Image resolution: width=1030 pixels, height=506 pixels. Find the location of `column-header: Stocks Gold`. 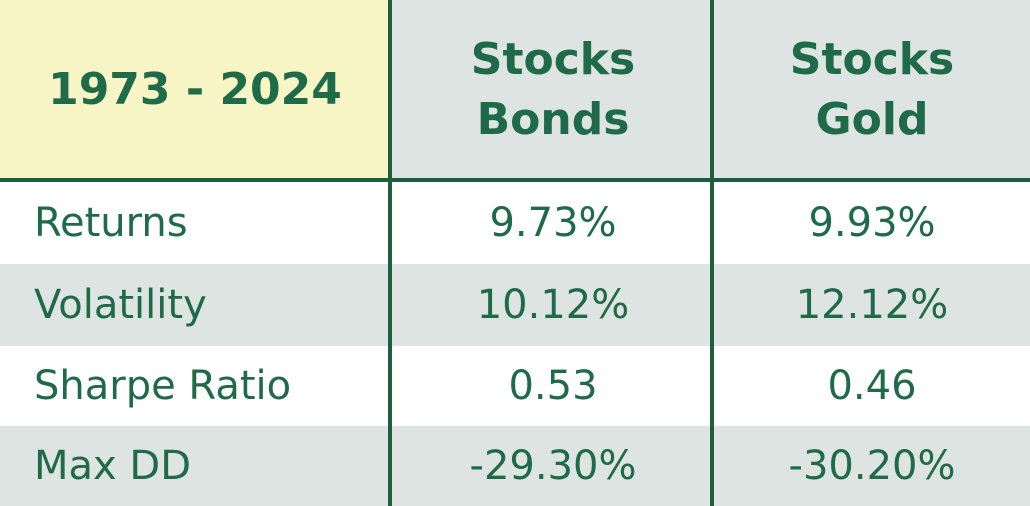

column-header: Stocks Gold is located at coordinates (872, 90).